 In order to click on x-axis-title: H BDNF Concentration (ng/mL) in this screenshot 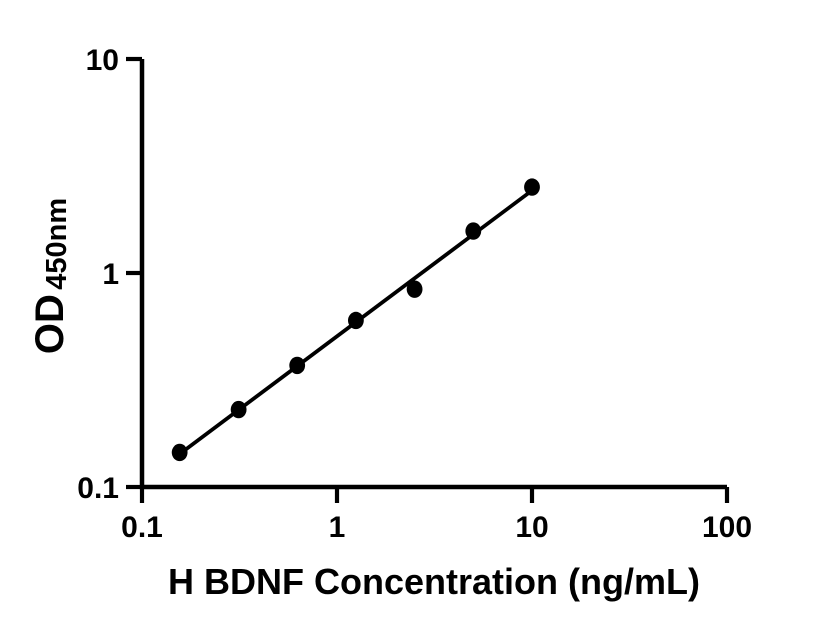, I will do `click(434, 581)`.